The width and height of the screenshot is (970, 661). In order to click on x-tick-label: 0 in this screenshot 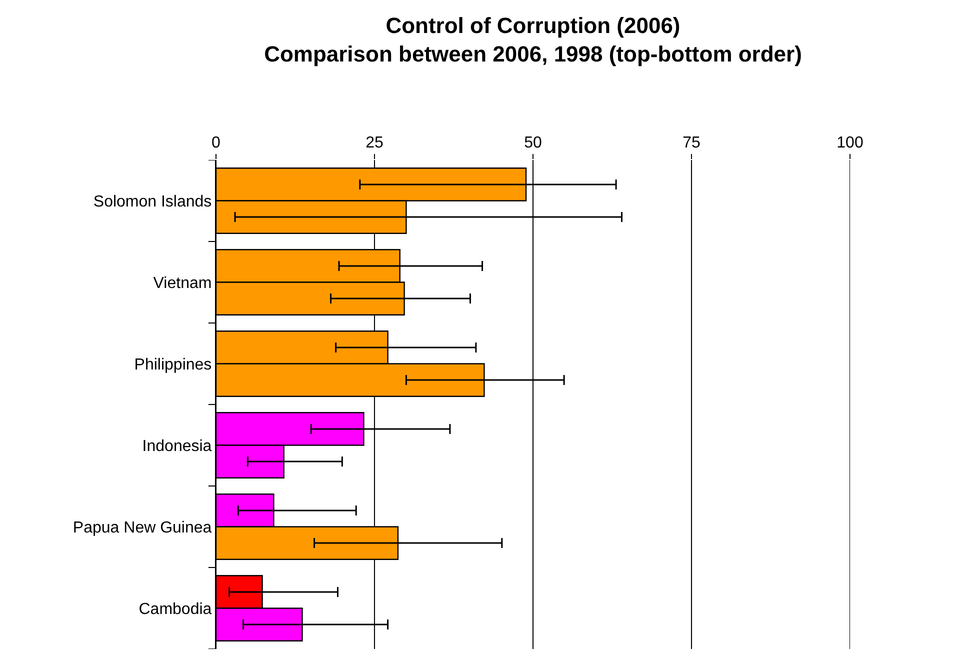, I will do `click(216, 143)`.